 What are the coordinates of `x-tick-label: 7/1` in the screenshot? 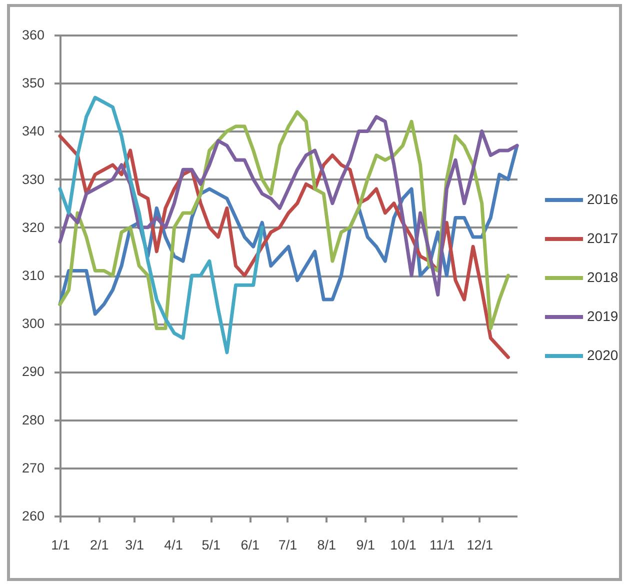 It's located at (288, 545).